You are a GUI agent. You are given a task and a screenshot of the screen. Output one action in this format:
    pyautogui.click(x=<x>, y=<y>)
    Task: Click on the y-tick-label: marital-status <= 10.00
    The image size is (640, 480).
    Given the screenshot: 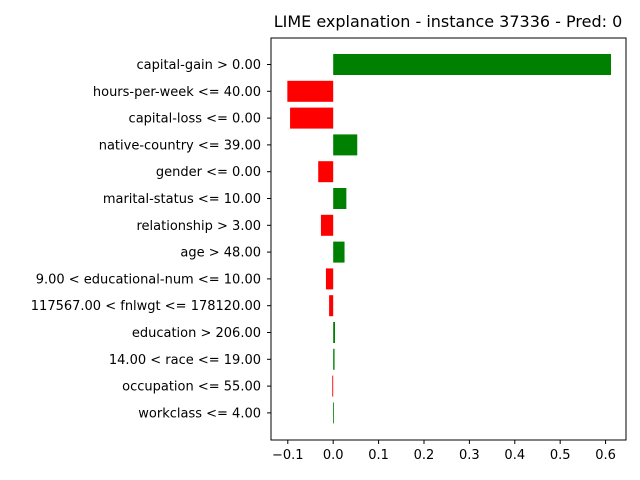 What is the action you would take?
    pyautogui.click(x=182, y=199)
    